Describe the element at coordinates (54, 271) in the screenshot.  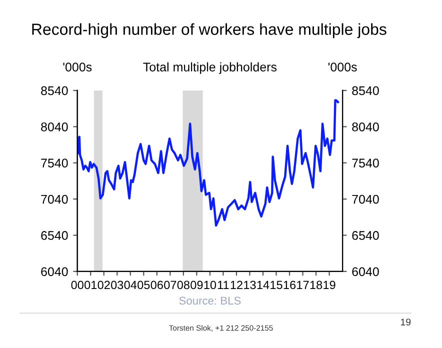
I see `y-tick-label: 6040` at that location.